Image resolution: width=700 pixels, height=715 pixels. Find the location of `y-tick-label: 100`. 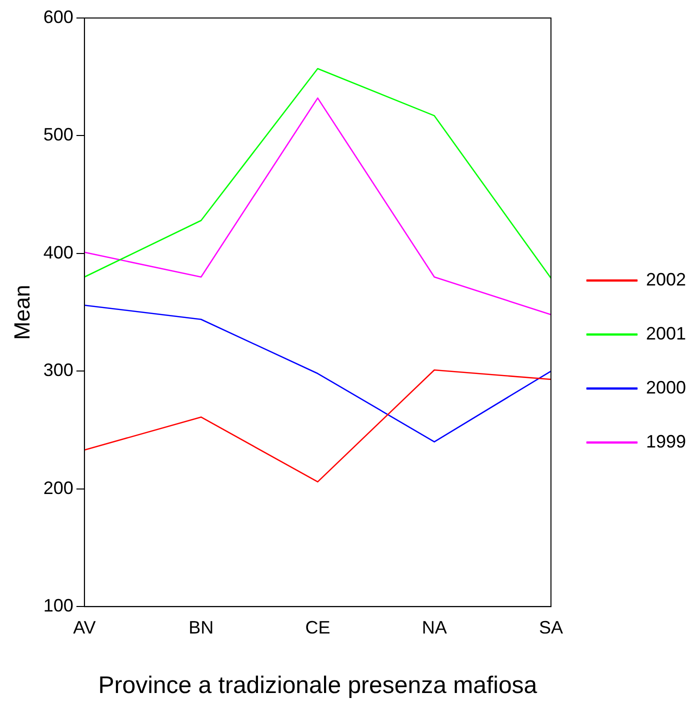

y-tick-label: 100 is located at coordinates (58, 606).